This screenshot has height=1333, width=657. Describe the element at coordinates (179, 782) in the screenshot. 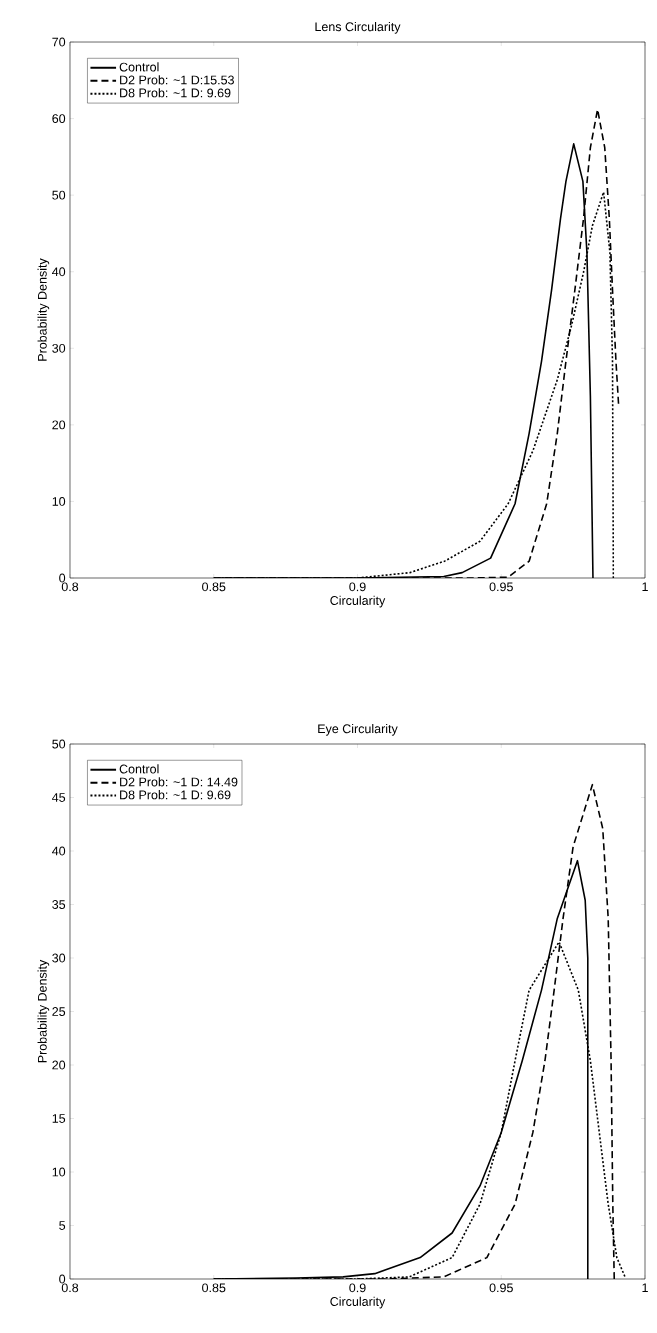

I see `legend-label: D2 Prob: ~1 D: 14.49` at that location.